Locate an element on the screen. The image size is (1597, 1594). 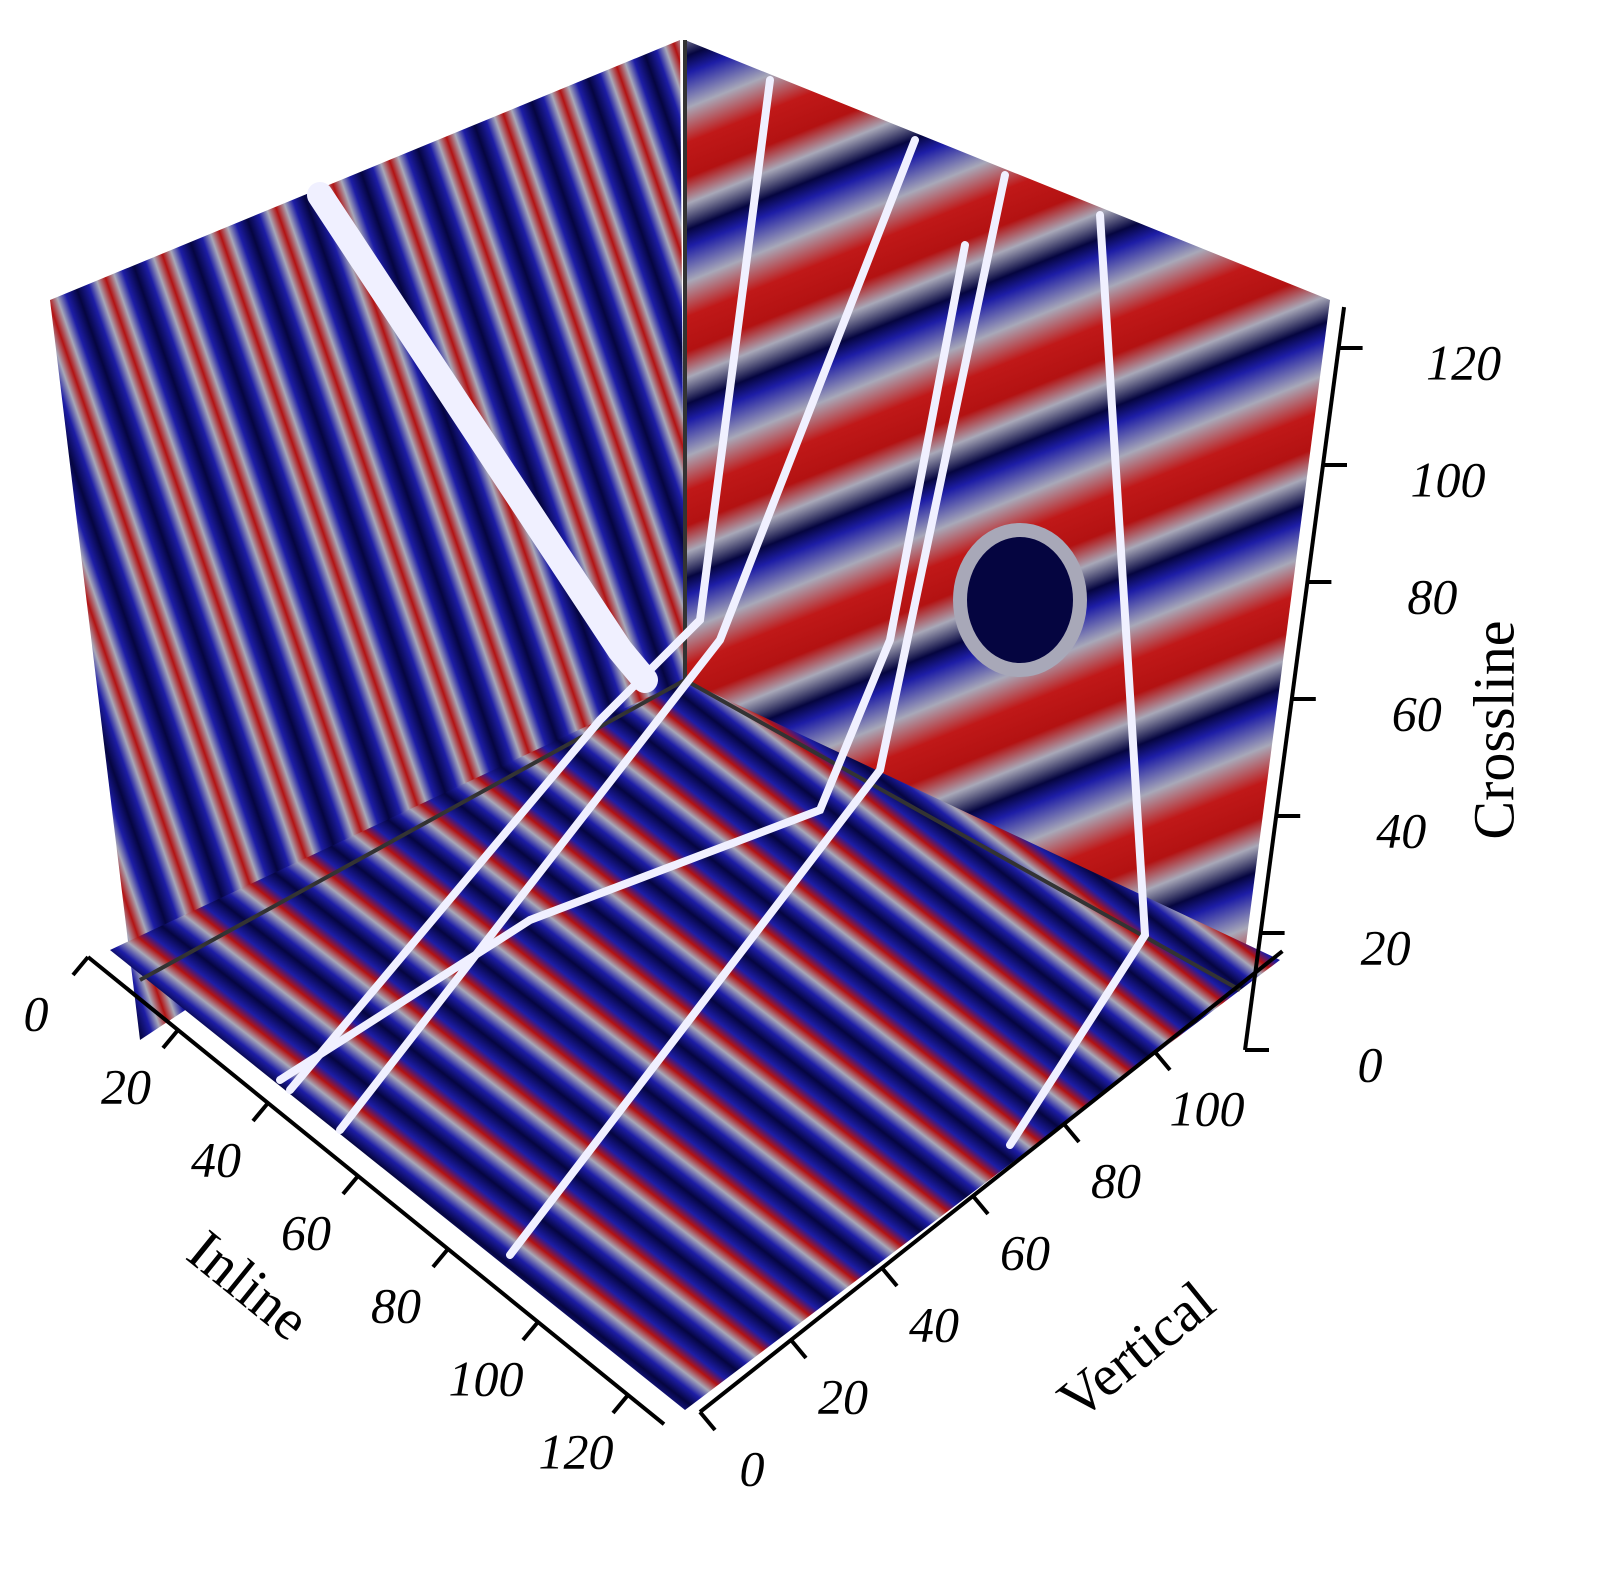
axis-title: Vertical is located at coordinates (1136, 1350).